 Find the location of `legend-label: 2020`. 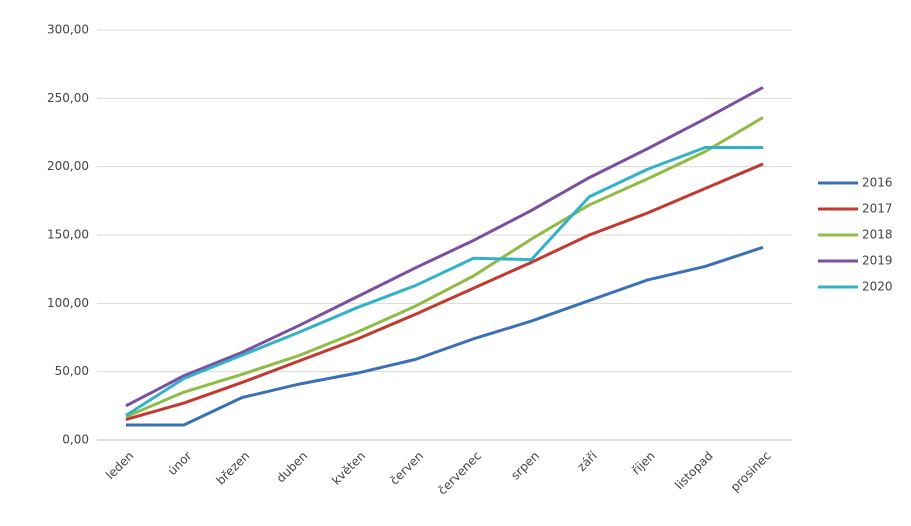

legend-label: 2020 is located at coordinates (877, 287).